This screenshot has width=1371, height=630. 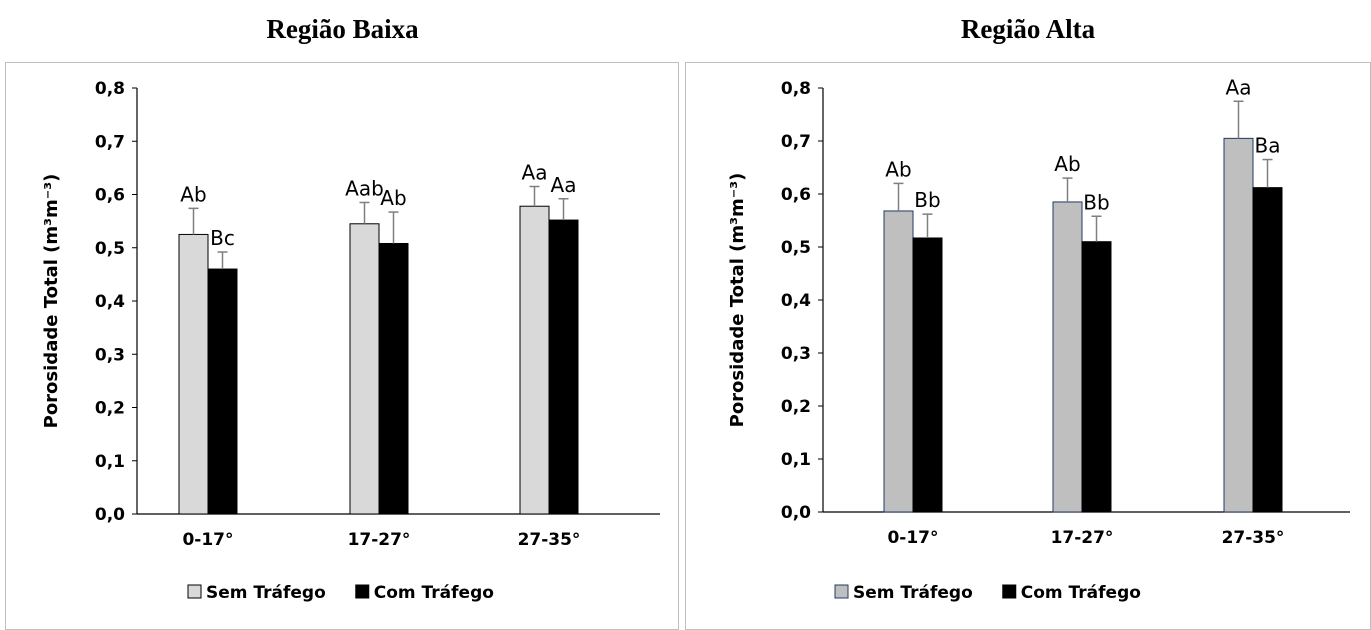 I want to click on chart-title: Região Alta, so click(x=1028, y=29).